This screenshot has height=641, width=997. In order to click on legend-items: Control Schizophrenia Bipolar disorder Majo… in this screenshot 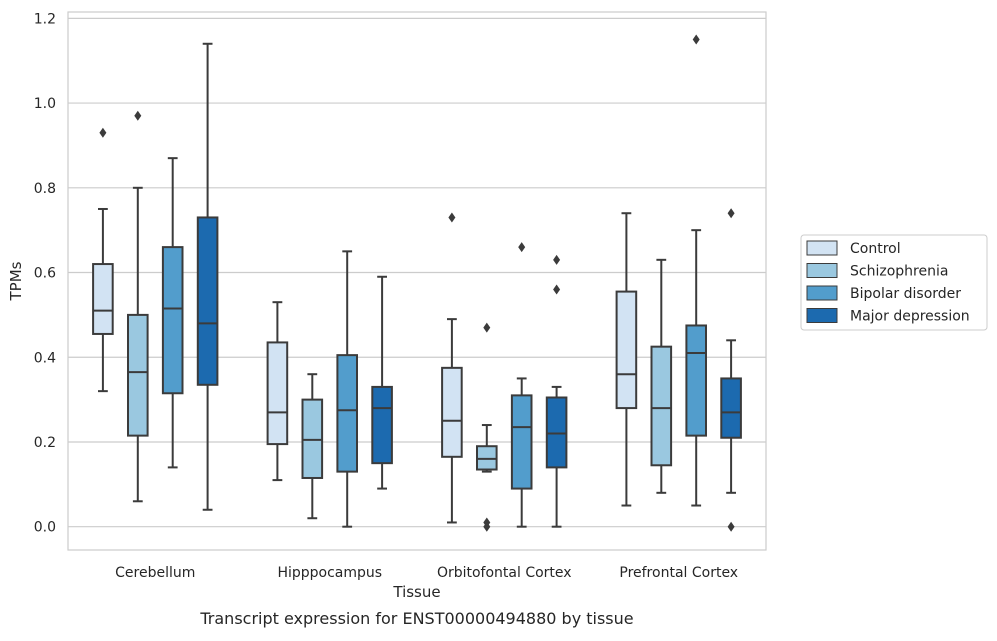, I will do `click(888, 282)`.